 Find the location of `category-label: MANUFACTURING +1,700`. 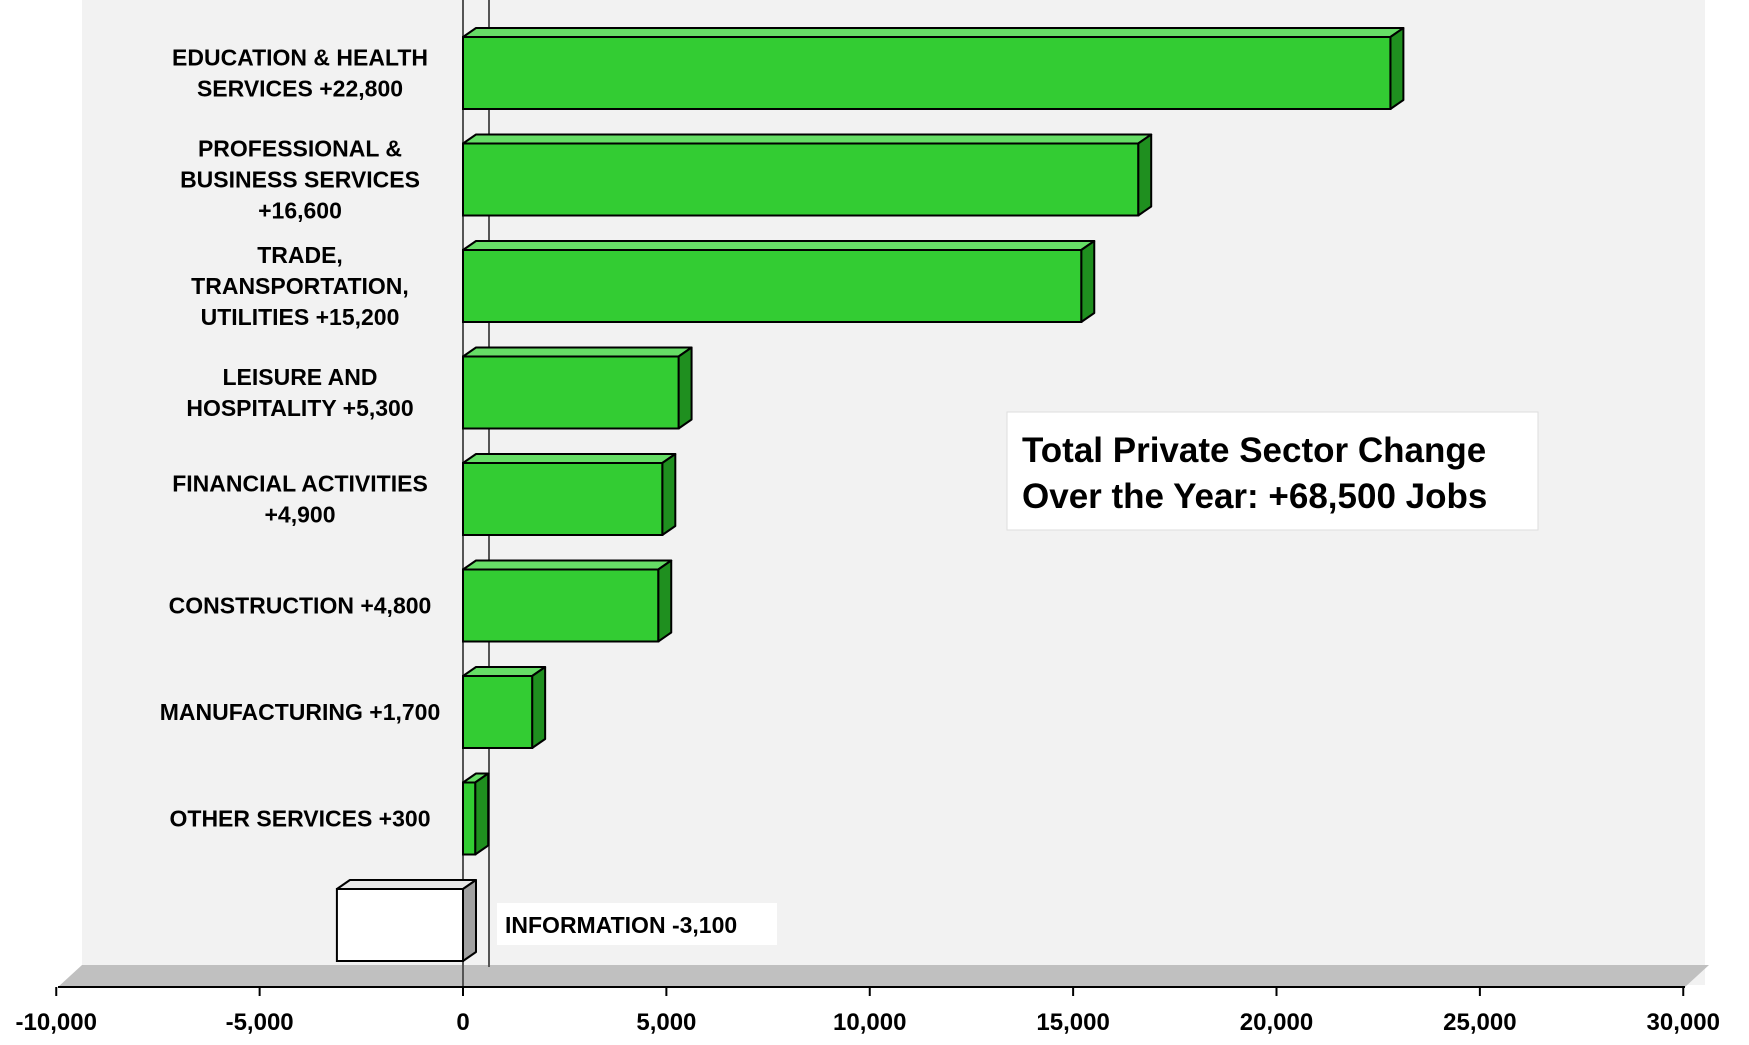

category-label: MANUFACTURING +1,700 is located at coordinates (300, 712).